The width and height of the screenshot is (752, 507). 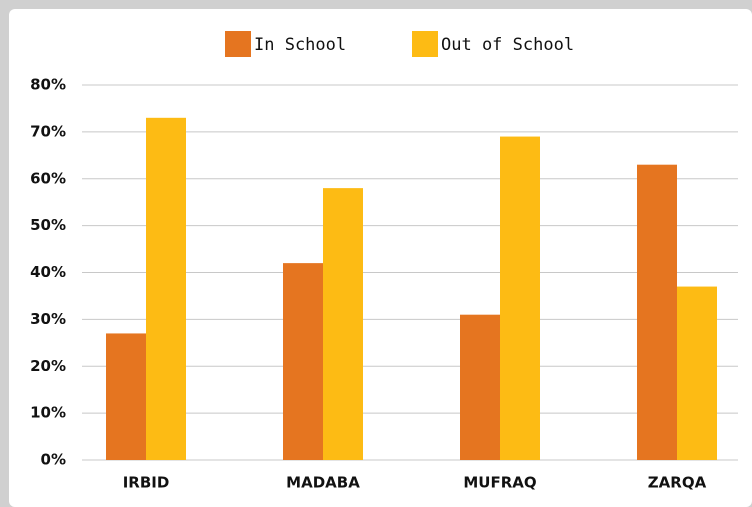 I want to click on x-tick-label: MADABA, so click(x=323, y=483).